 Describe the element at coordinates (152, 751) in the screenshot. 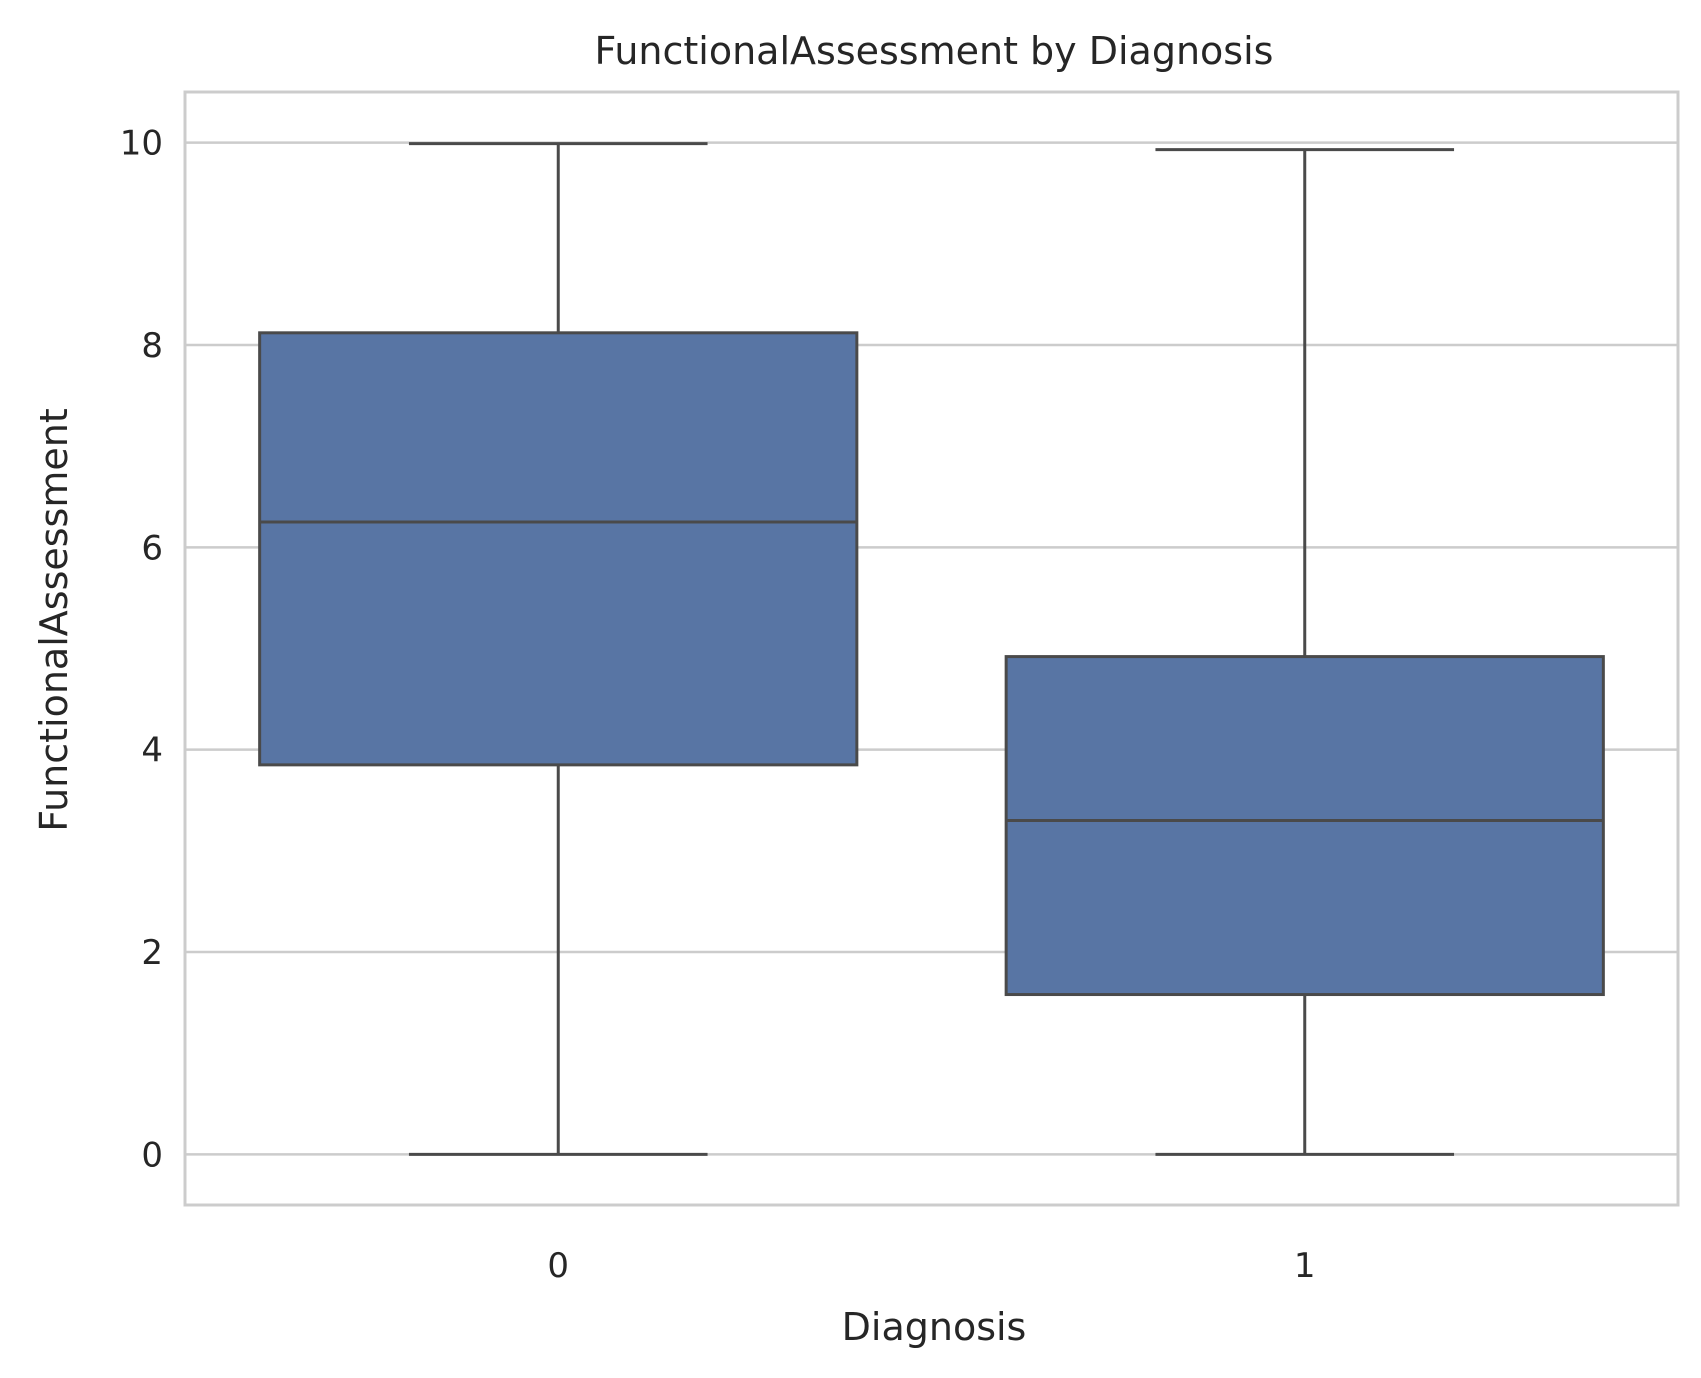

I see `y-tick-label: 4` at that location.